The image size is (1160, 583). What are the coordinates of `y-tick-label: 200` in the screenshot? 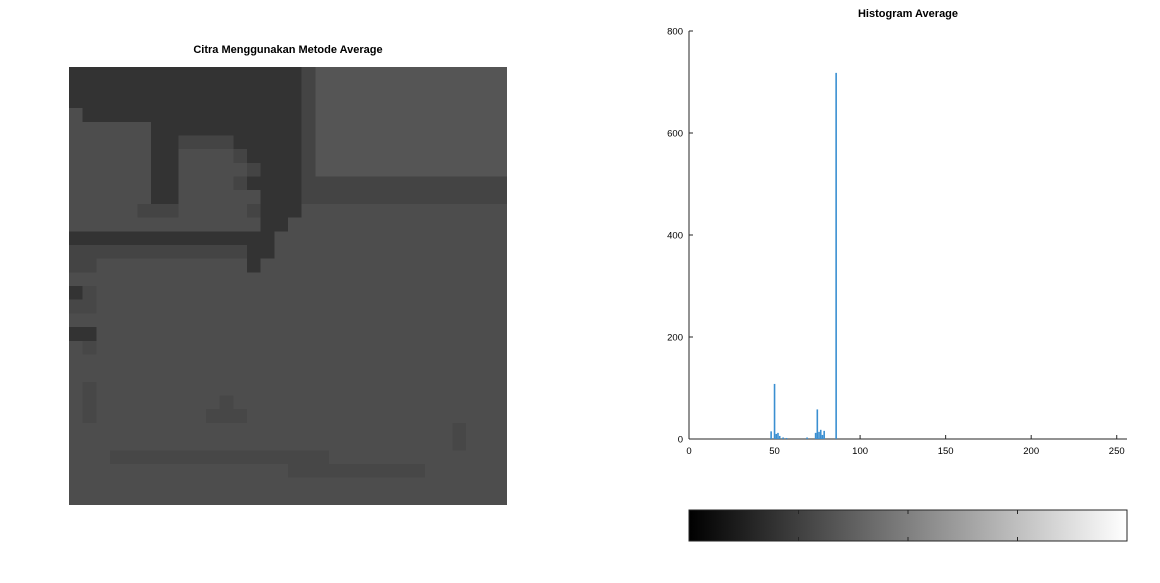 It's located at (675, 338).